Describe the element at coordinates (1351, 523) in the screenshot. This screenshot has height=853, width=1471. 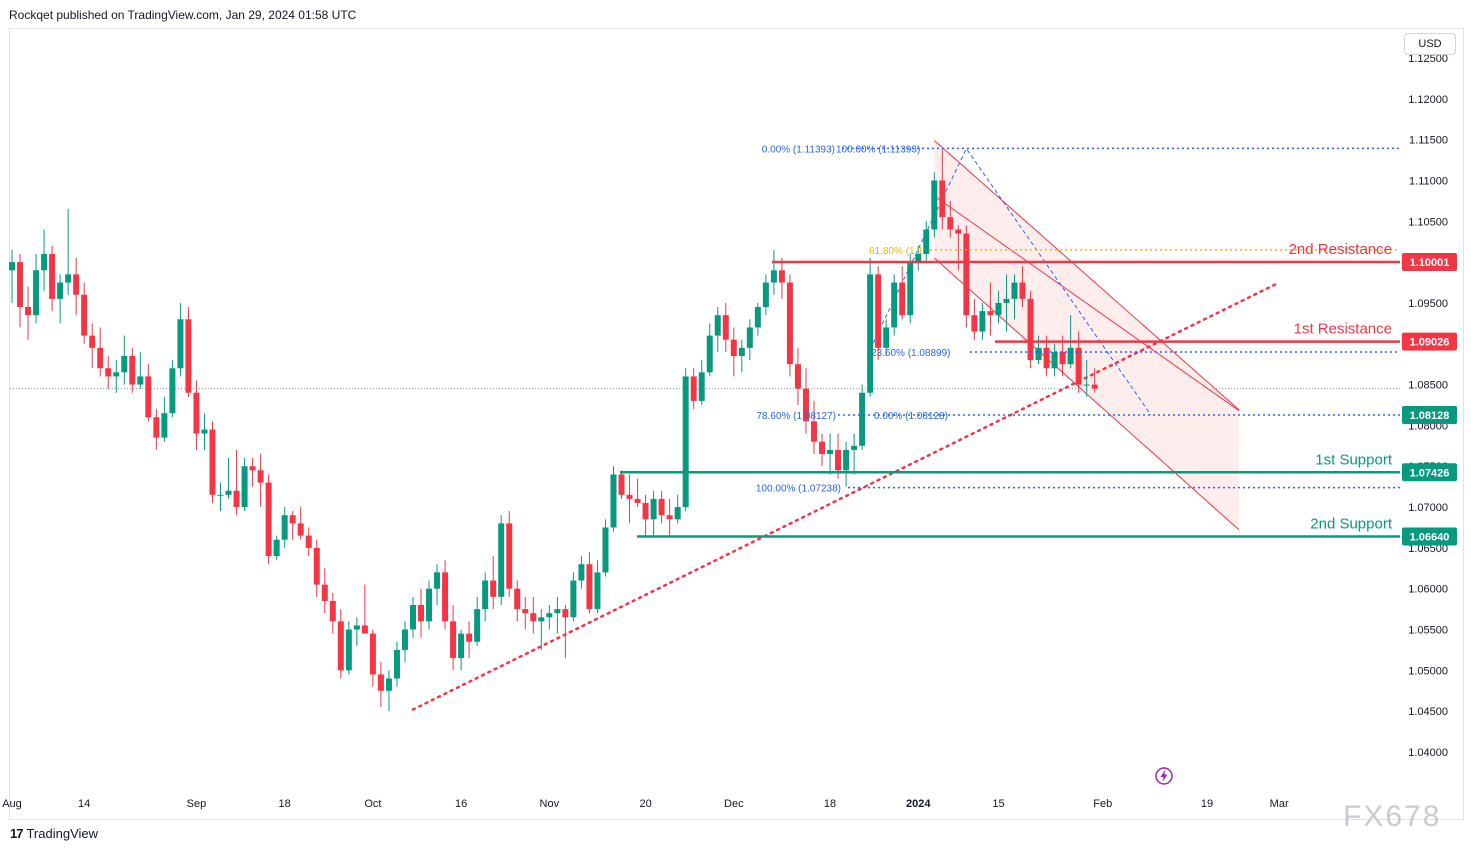
I see `support_2-label: 2nd Support` at that location.